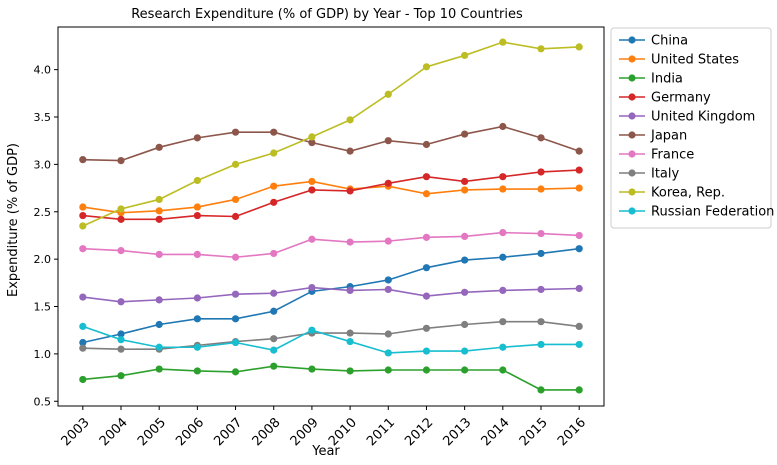  I want to click on x-tick-label: 2012, so click(419, 432).